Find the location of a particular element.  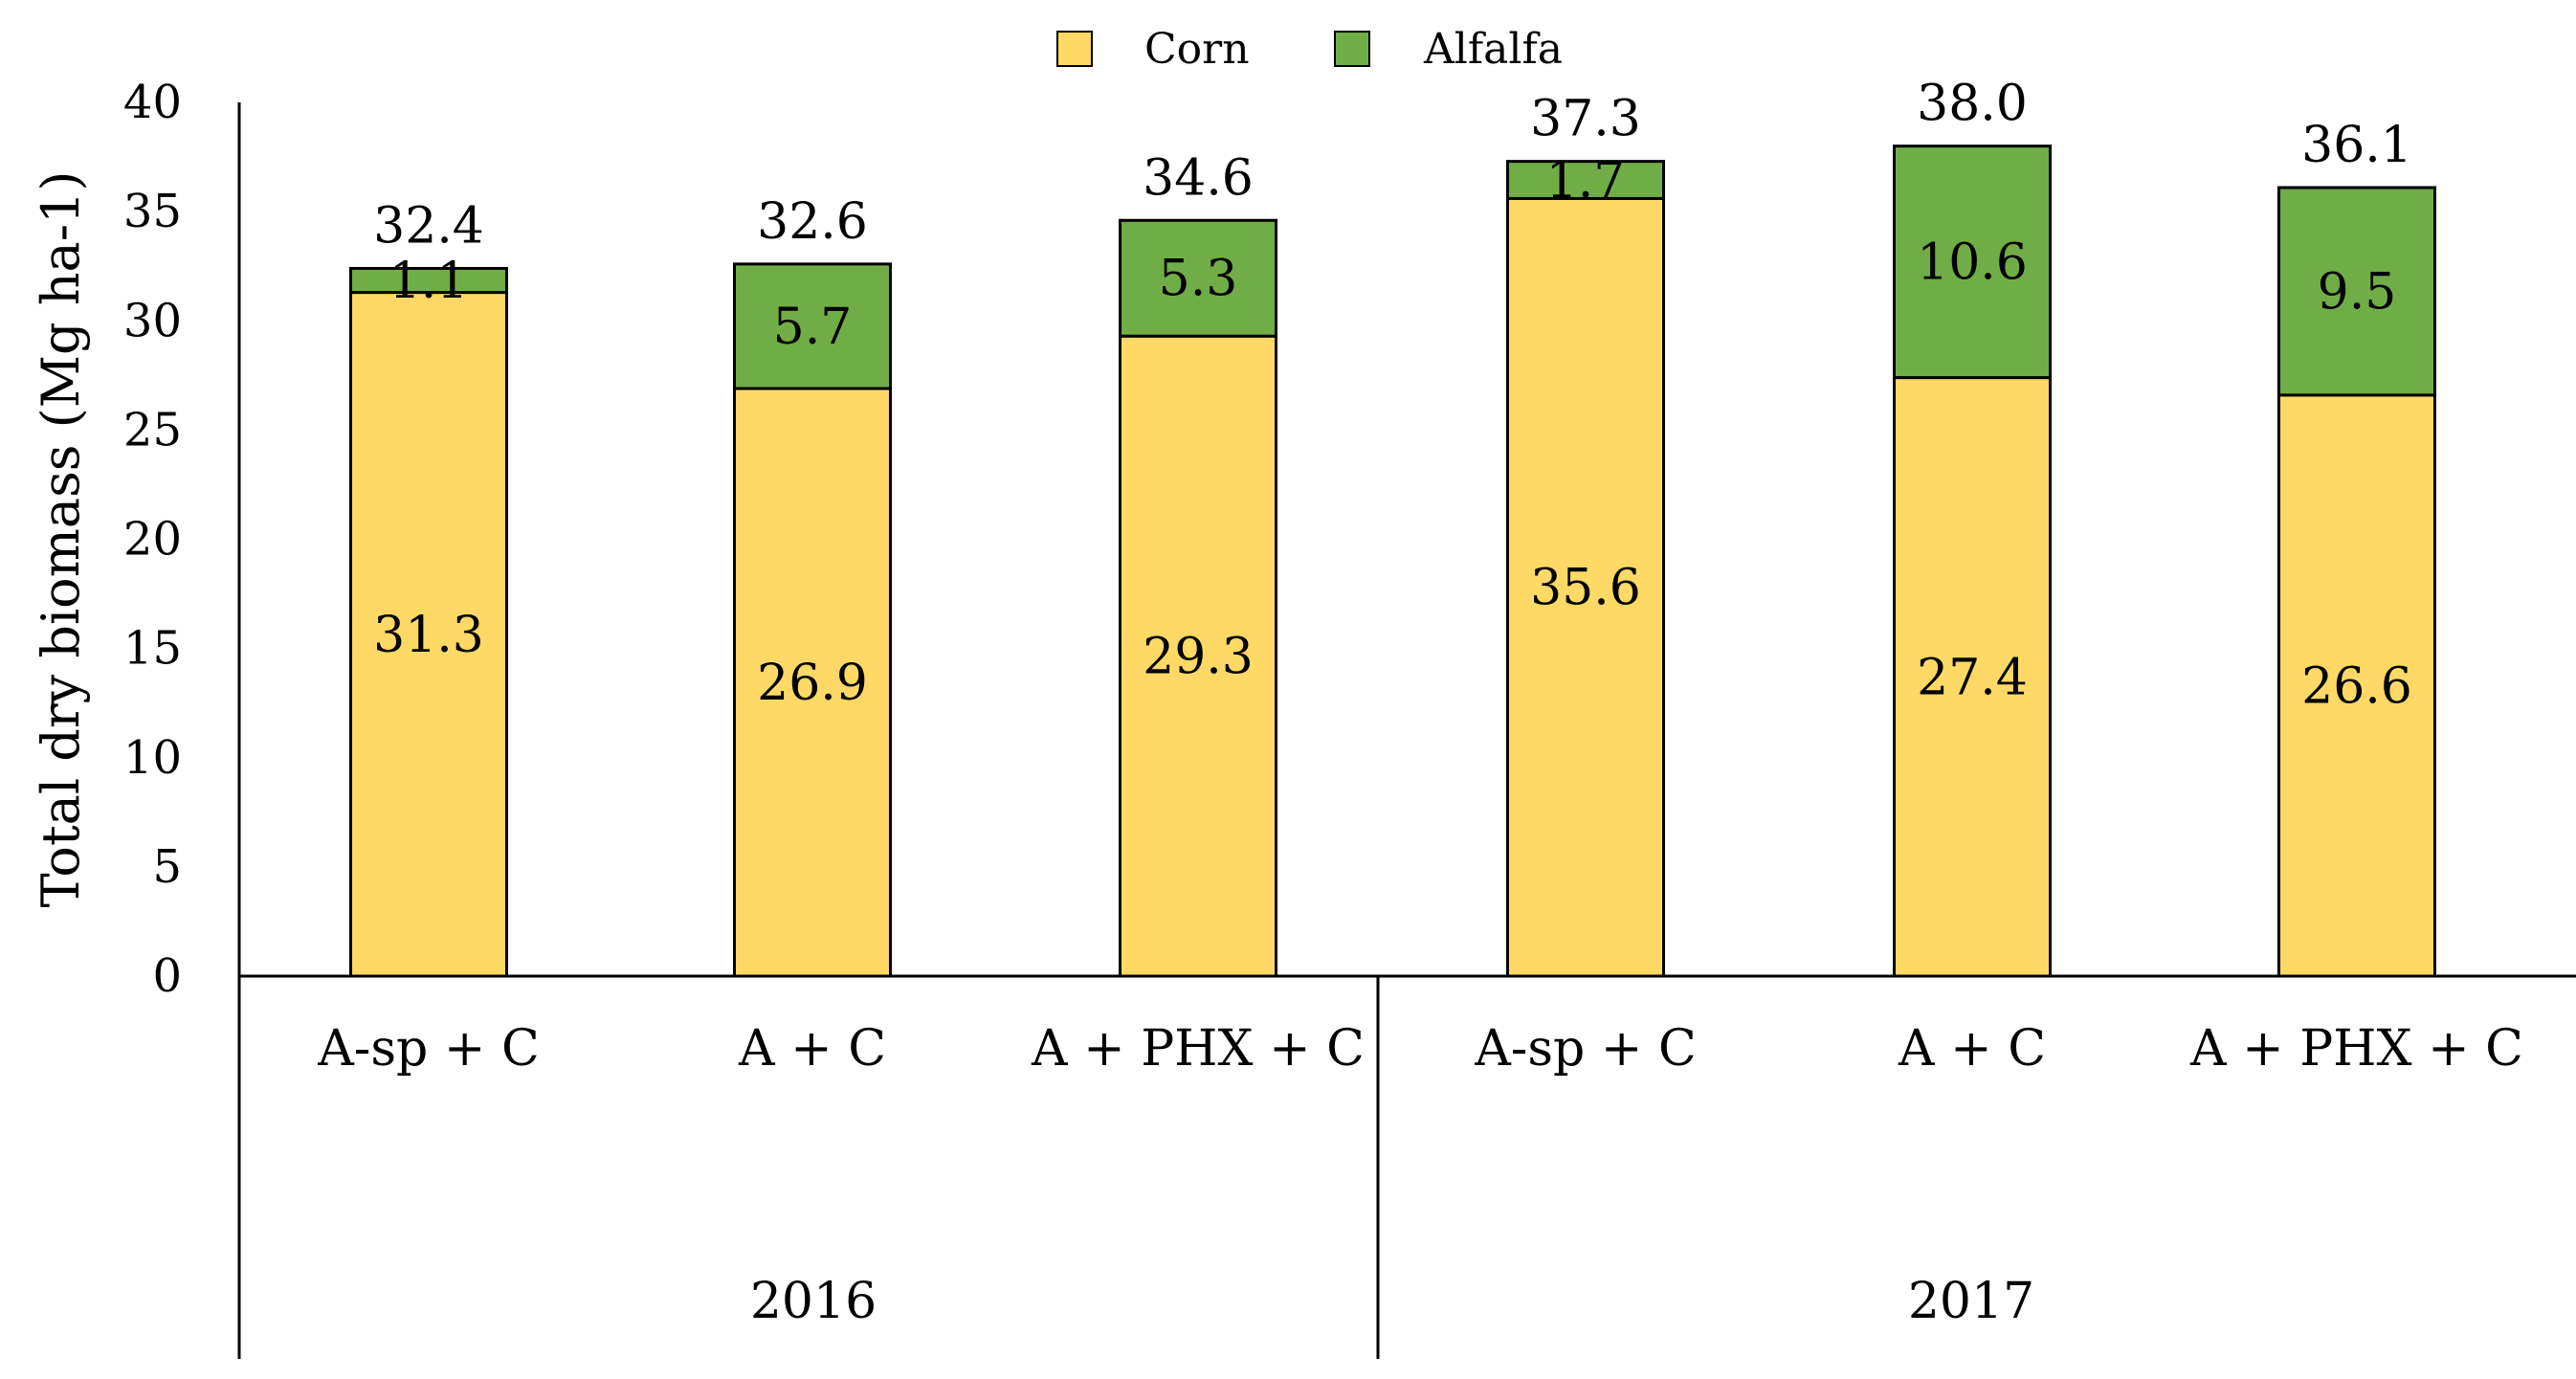

y-tick-label: 30 is located at coordinates (152, 320).